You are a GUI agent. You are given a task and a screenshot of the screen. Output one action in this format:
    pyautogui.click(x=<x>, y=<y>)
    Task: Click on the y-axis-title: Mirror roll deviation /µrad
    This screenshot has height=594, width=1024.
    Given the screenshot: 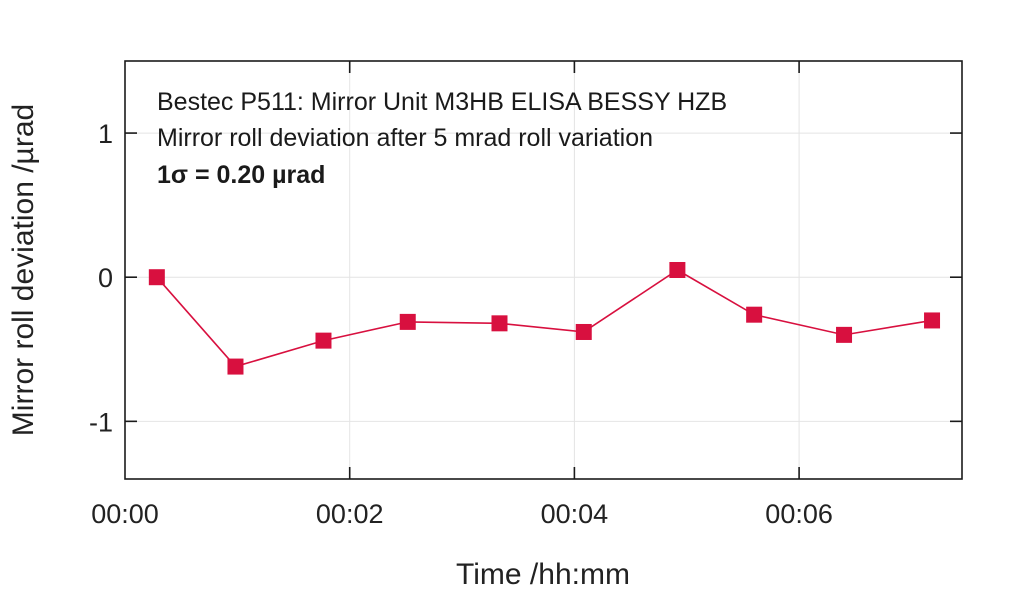 What is the action you would take?
    pyautogui.click(x=23, y=270)
    